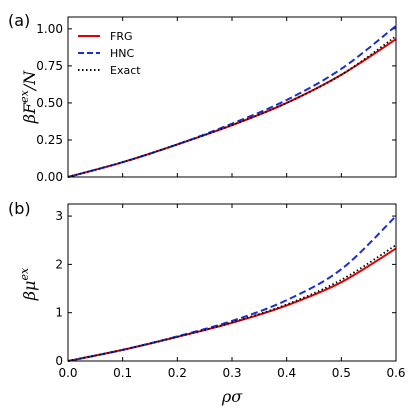  Describe the element at coordinates (59, 313) in the screenshot. I see `panel-b-ytick-label: 1` at that location.